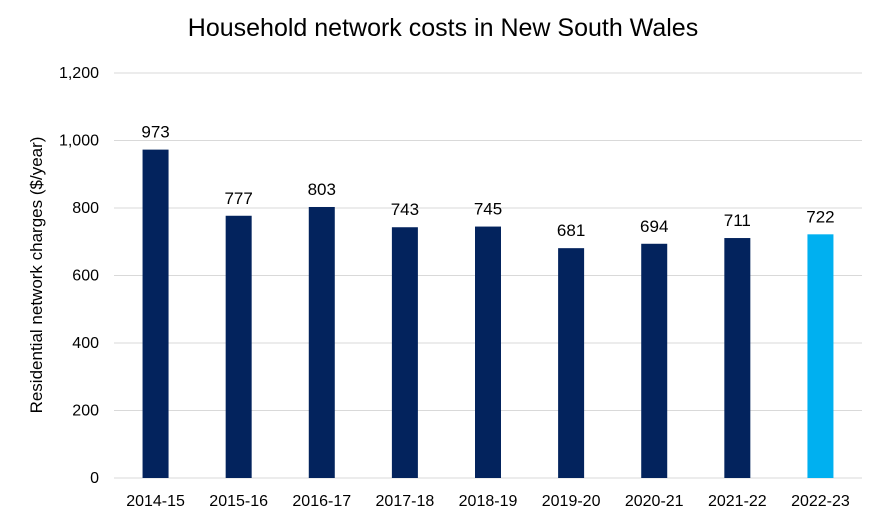  I want to click on y-tick-label: 200, so click(85, 411).